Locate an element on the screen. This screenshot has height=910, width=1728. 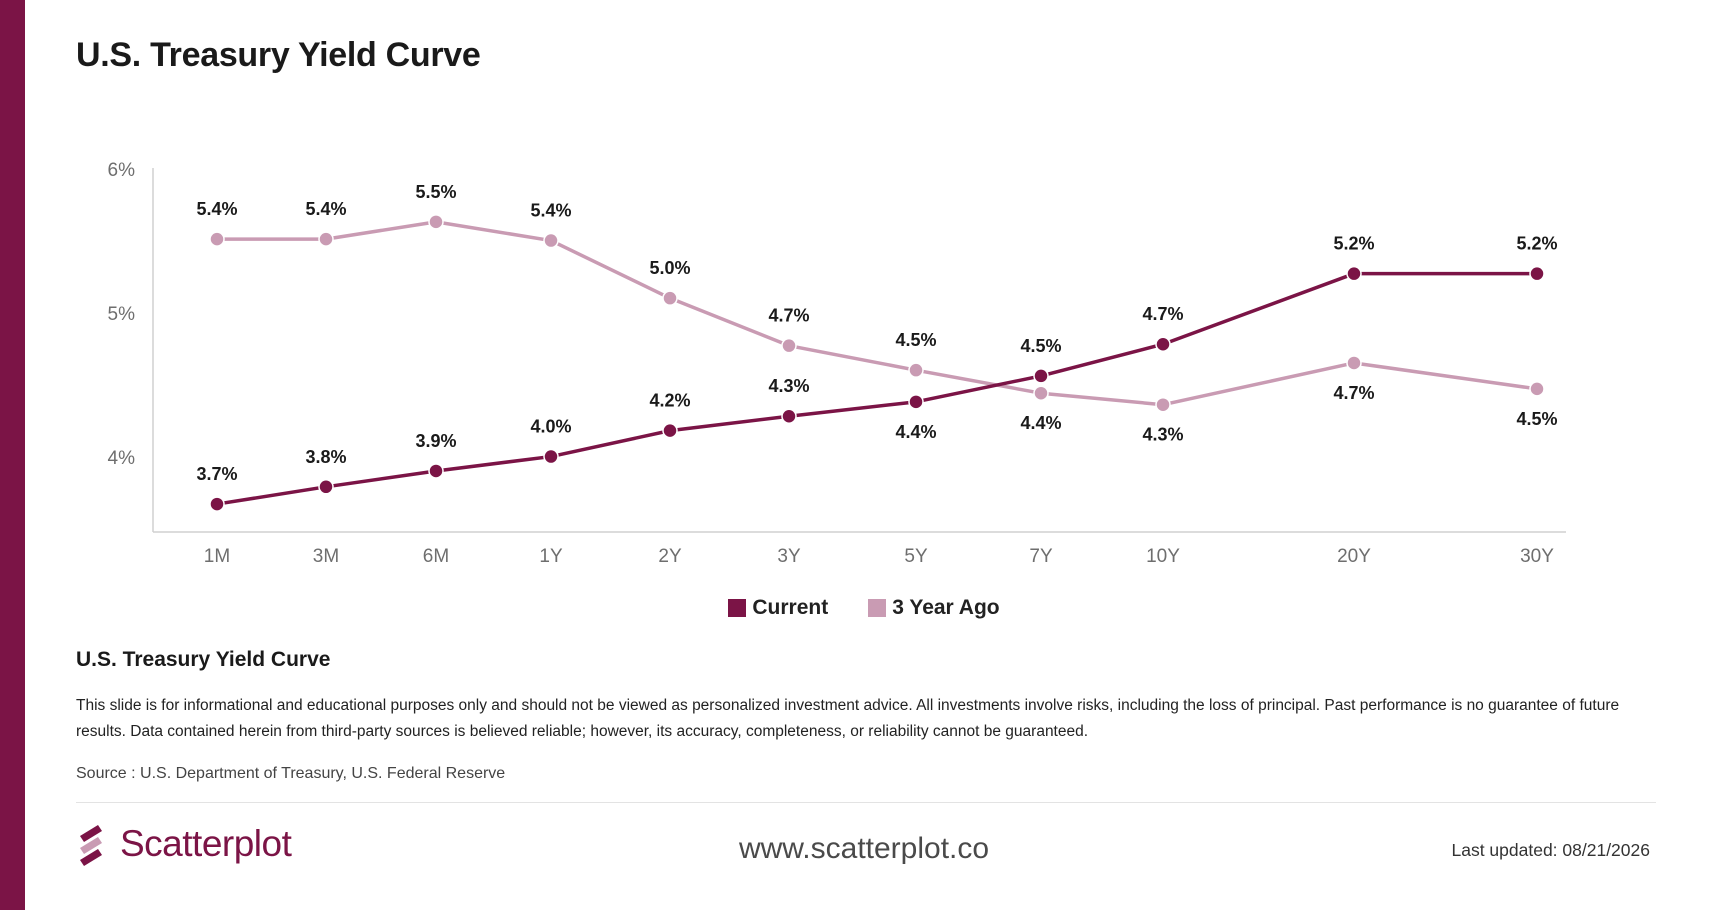
data-label-3-year-ago: 4.3% is located at coordinates (1162, 435).